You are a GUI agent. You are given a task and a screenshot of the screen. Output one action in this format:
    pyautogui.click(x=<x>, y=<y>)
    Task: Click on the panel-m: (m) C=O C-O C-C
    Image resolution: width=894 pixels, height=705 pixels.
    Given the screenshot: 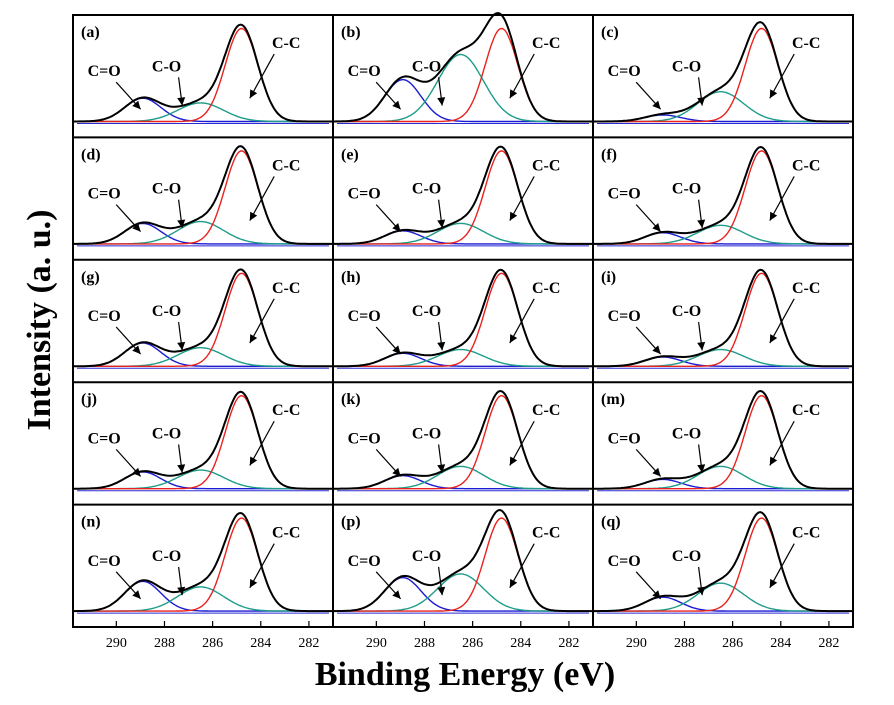 What is the action you would take?
    pyautogui.click(x=723, y=440)
    